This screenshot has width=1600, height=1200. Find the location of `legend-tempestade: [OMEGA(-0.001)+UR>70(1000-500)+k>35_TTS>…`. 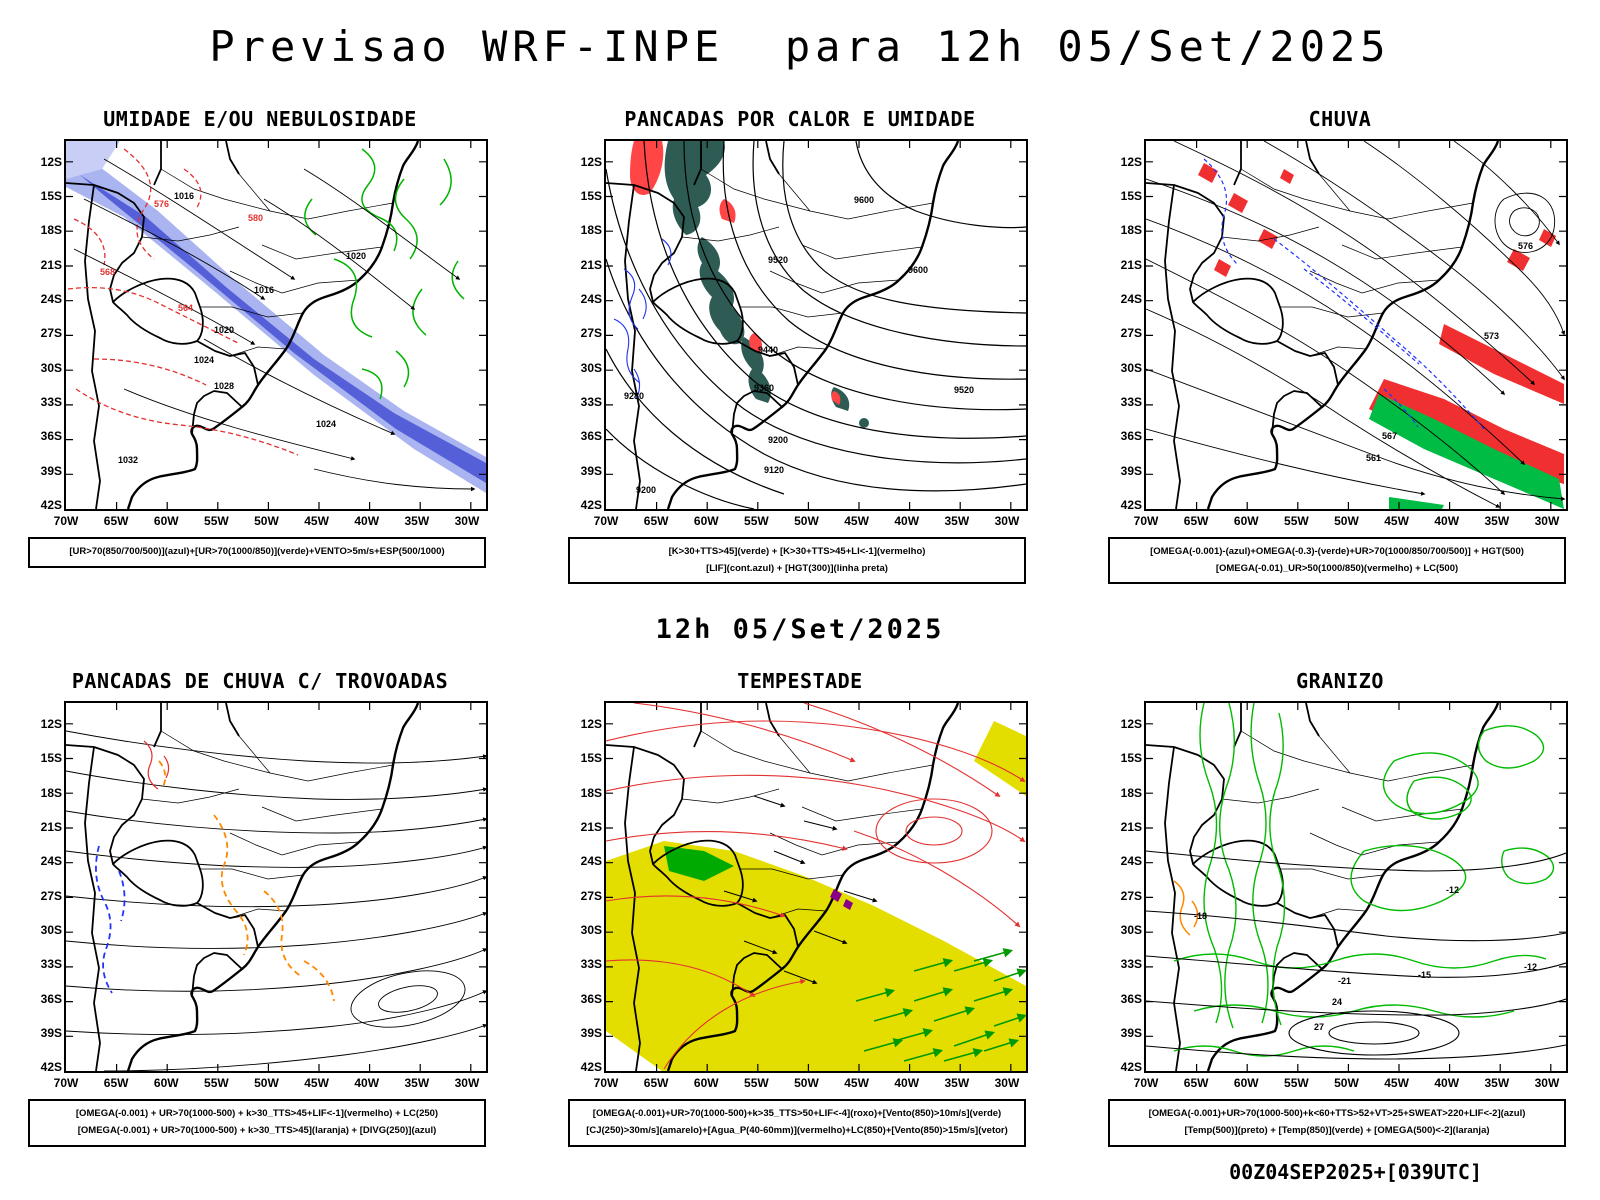

legend-tempestade: [OMEGA(-0.001)+UR>70(1000-500)+k>35_TTS>… is located at coordinates (797, 1123).